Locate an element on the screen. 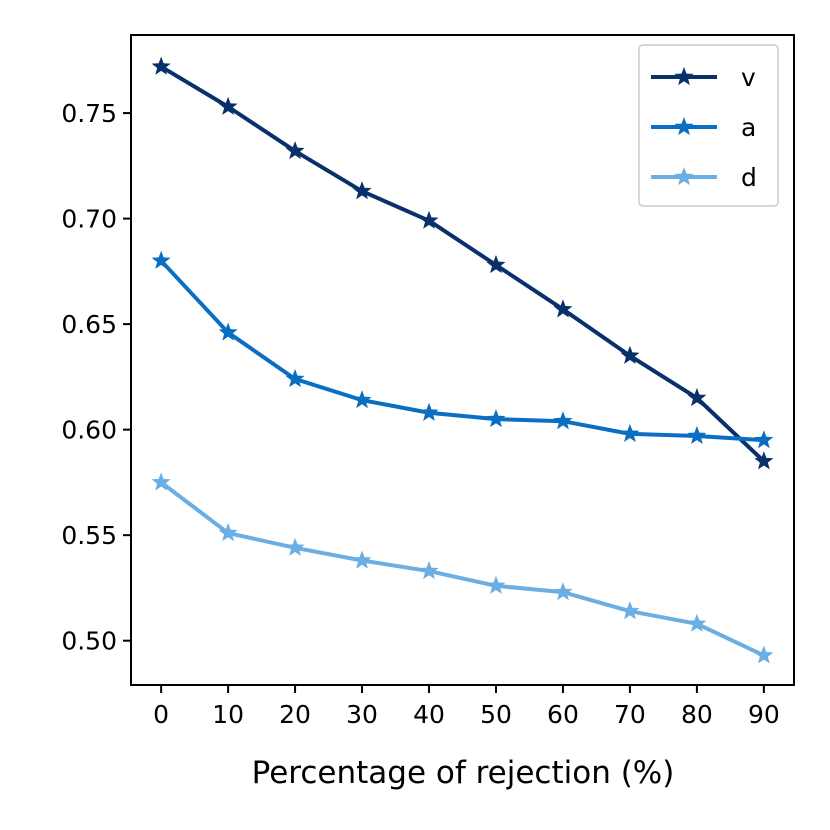 The width and height of the screenshot is (830, 830). y-axis-ticks: 0.50 0.55 0.60 0.65 0.70 0.75 is located at coordinates (96, 377).